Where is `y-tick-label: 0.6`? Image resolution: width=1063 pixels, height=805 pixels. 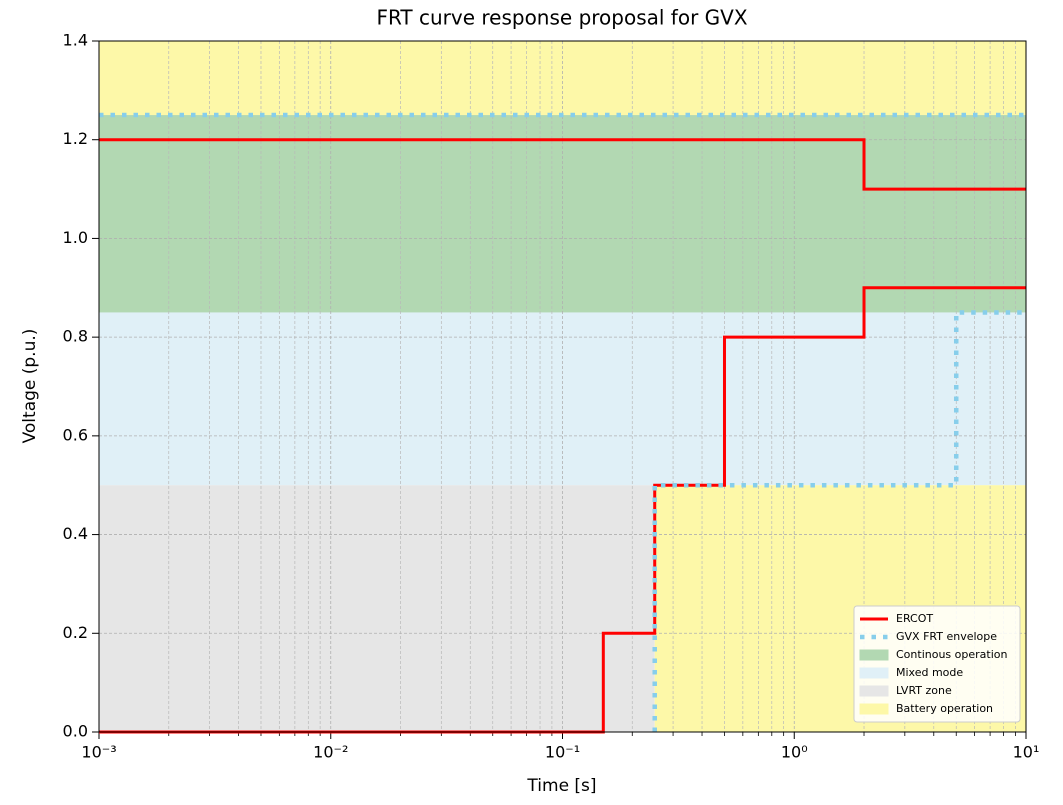 y-tick-label: 0.6 is located at coordinates (75, 434).